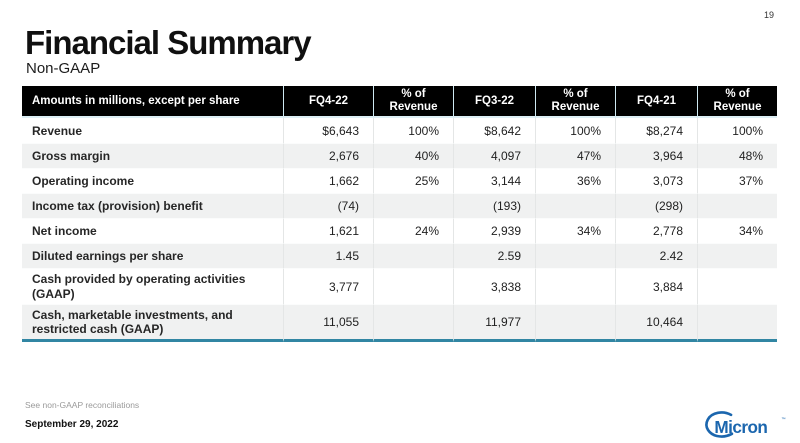  I want to click on page-title: Financial Summary, so click(168, 42).